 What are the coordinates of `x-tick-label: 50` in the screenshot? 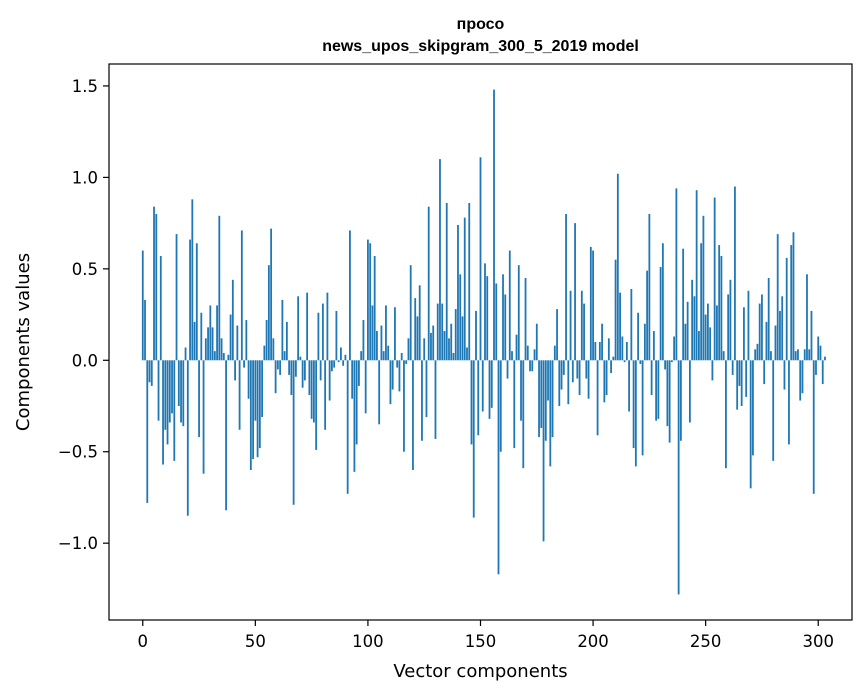 It's located at (255, 641).